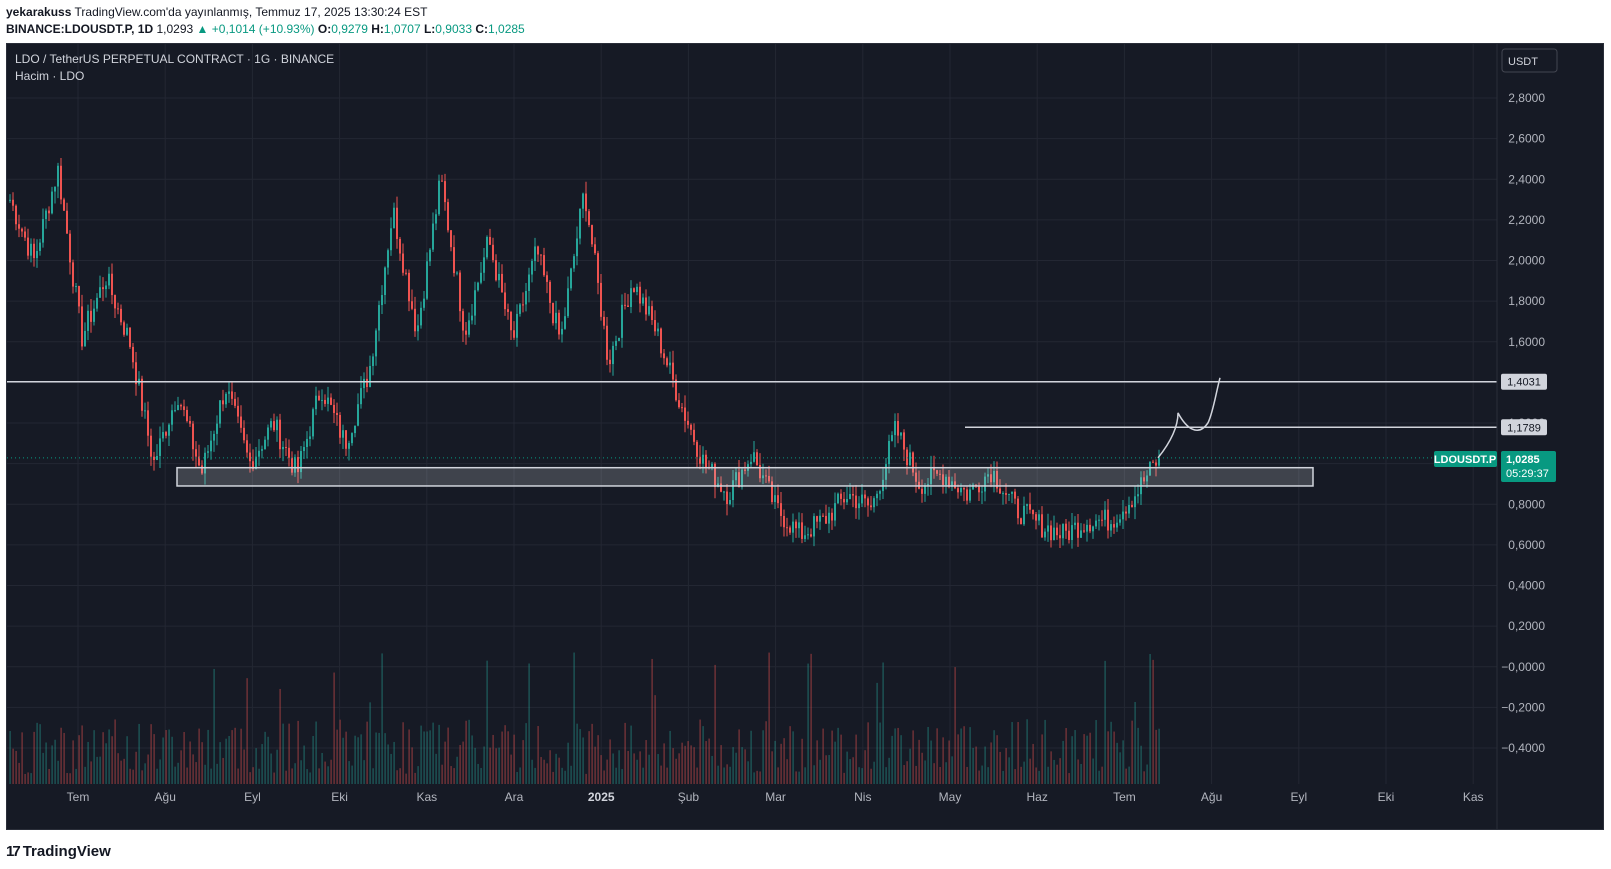  What do you see at coordinates (1524, 381) in the screenshot?
I see `level-tag-bg` at bounding box center [1524, 381].